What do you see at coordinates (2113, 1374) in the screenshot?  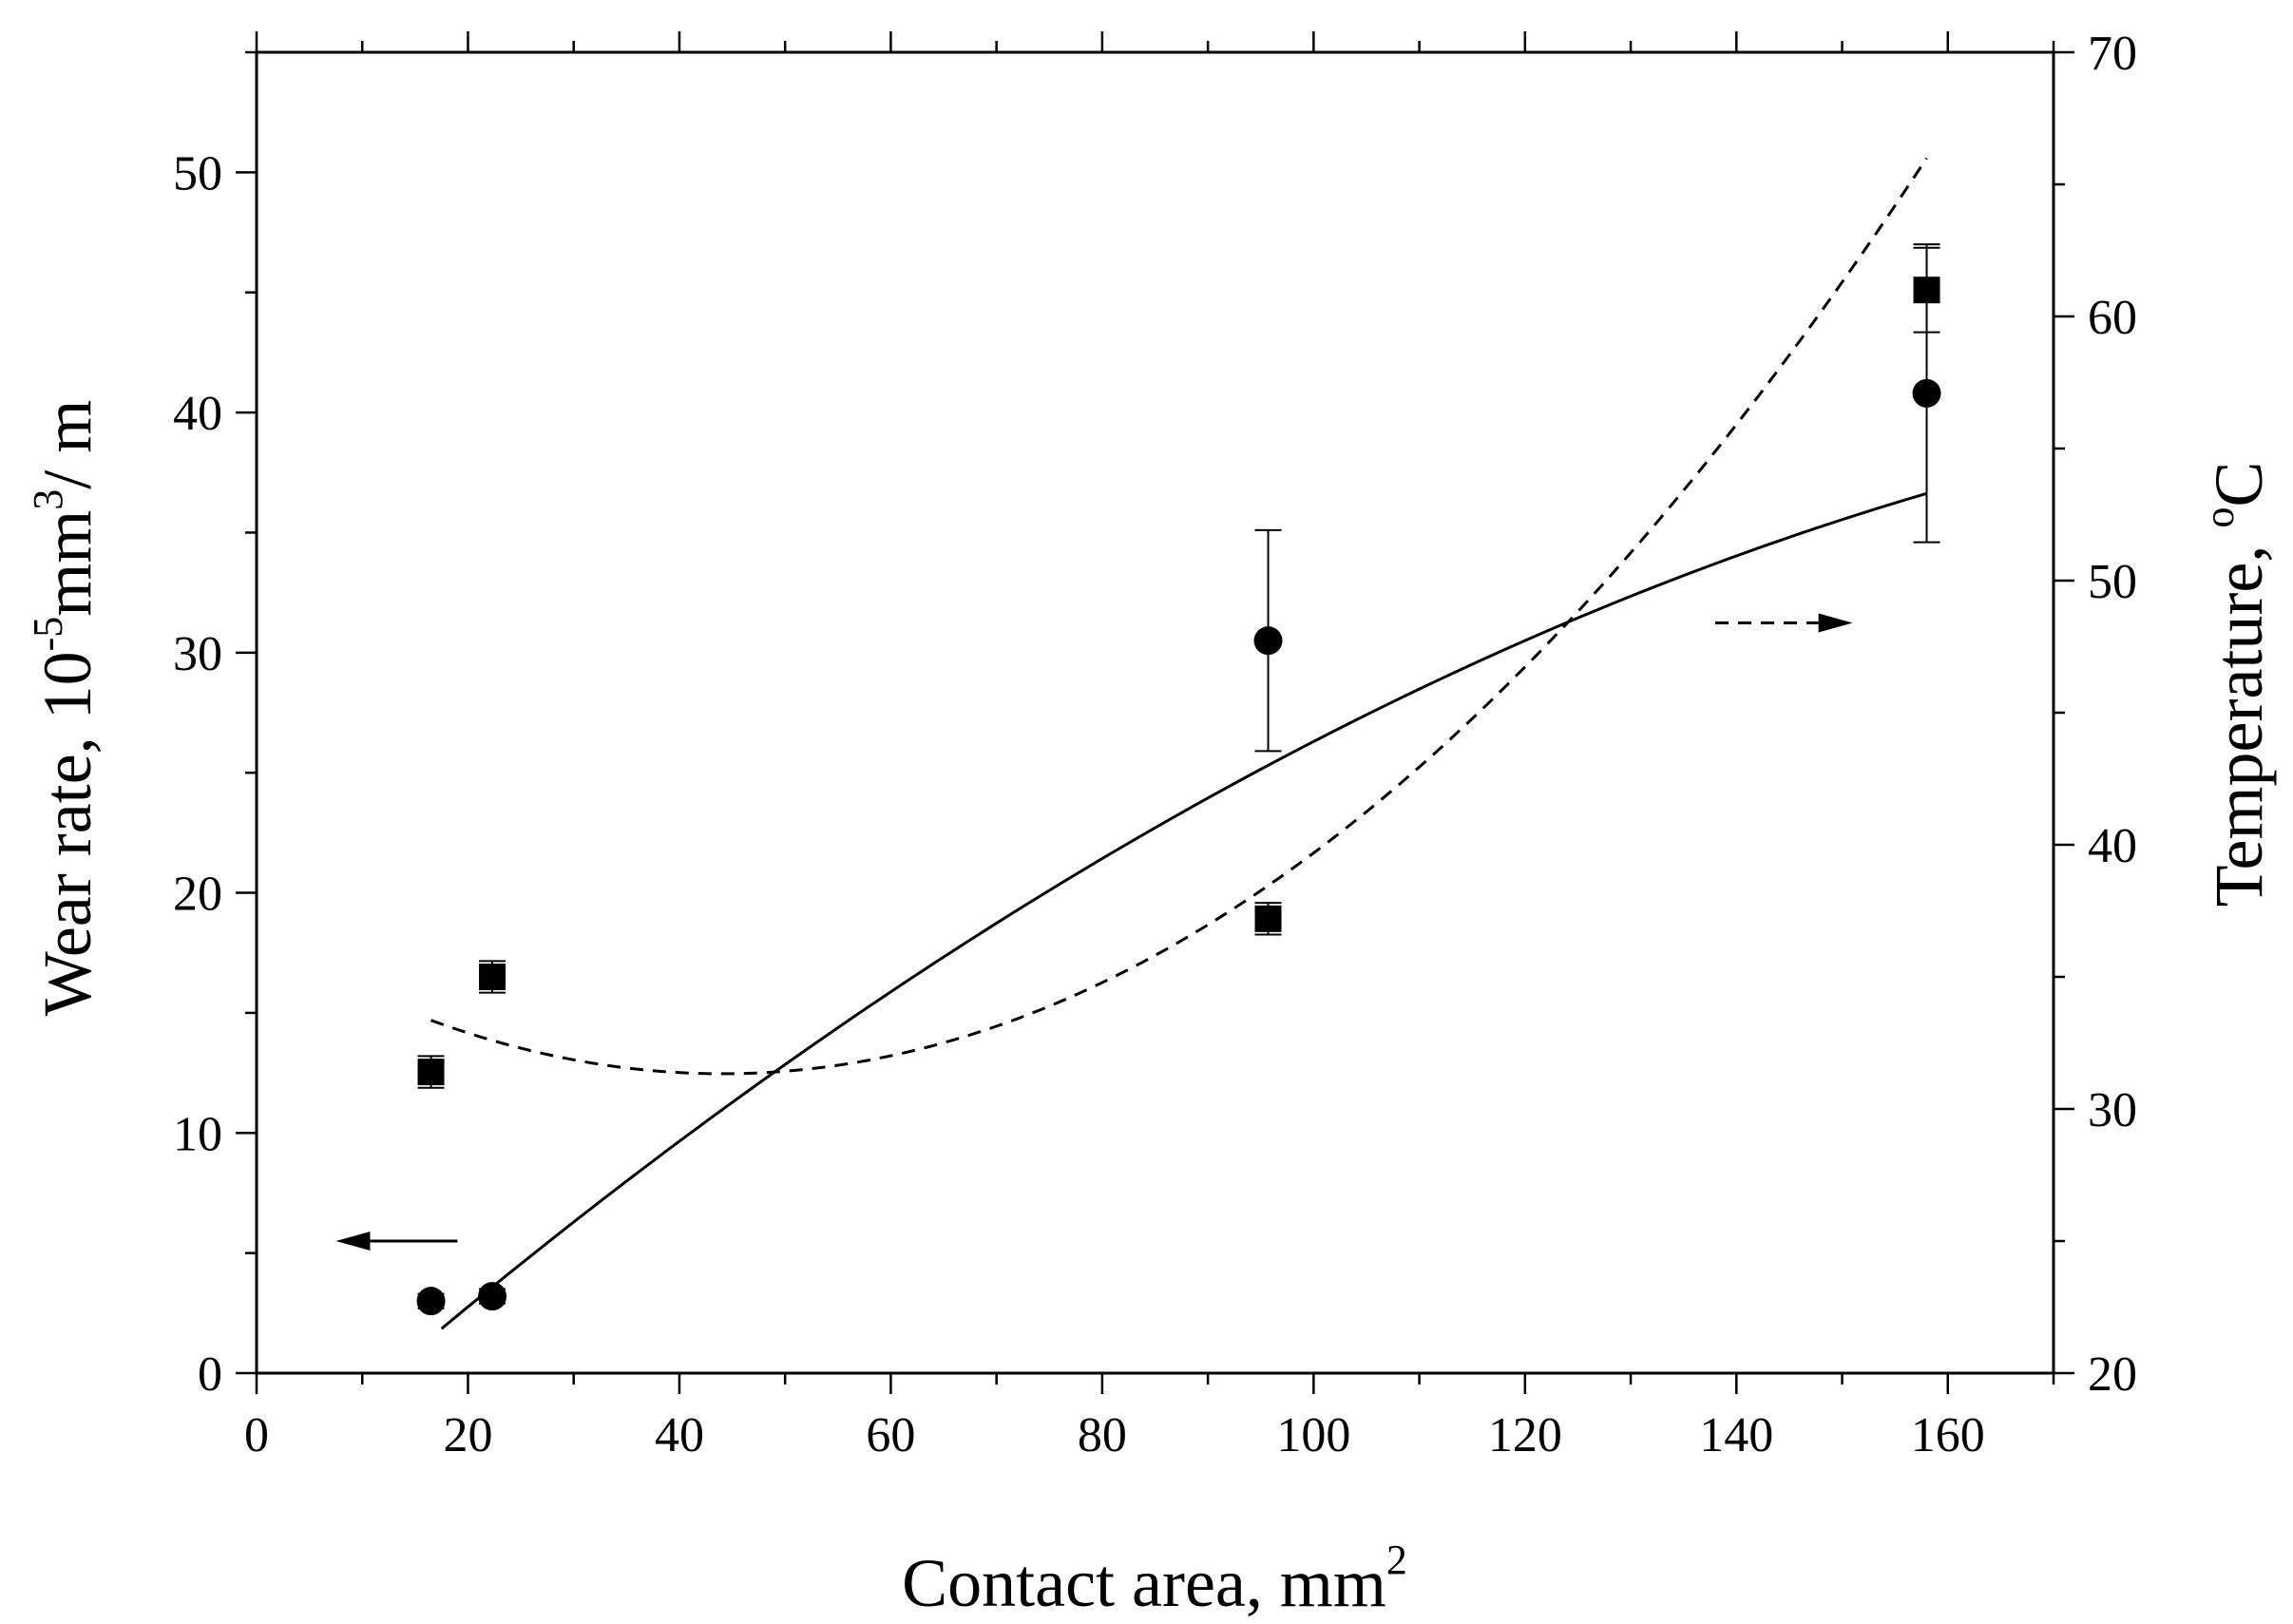 I see `y2-tick-label: 20` at bounding box center [2113, 1374].